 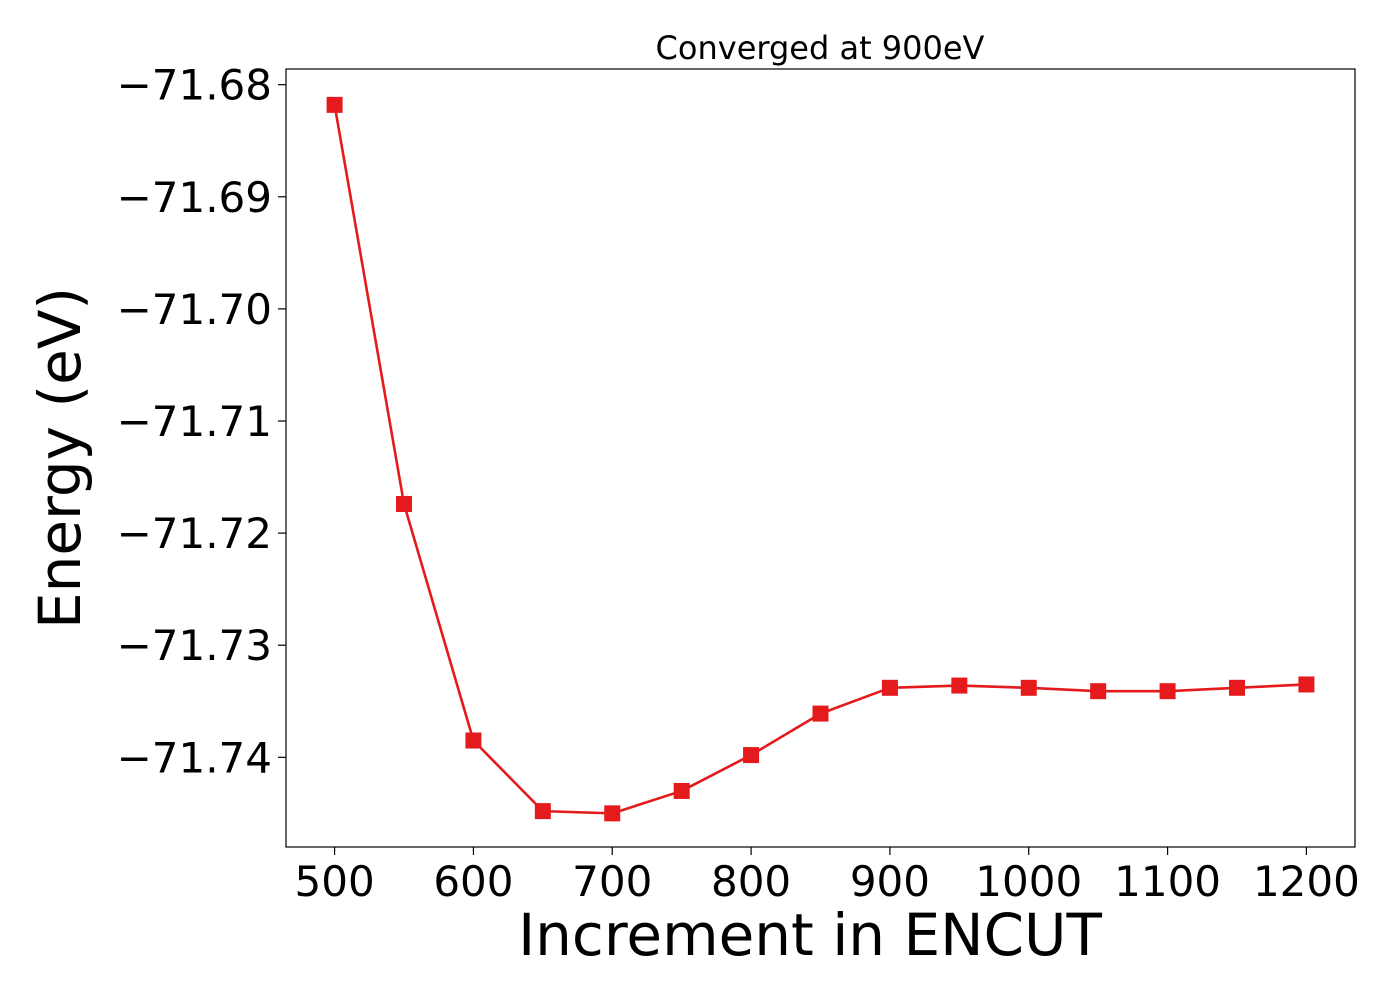 What do you see at coordinates (194, 757) in the screenshot?
I see `y-tick-label: −71.74` at bounding box center [194, 757].